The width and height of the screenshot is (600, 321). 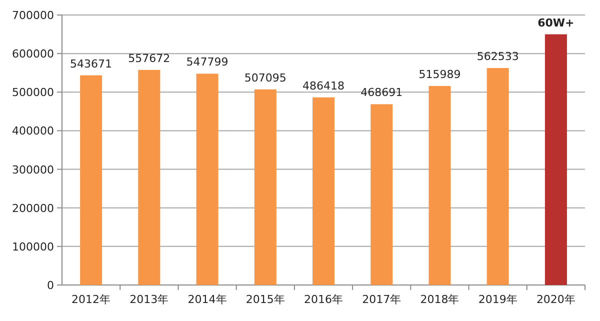 What do you see at coordinates (33, 93) in the screenshot?
I see `y-tick-label: 500000` at bounding box center [33, 93].